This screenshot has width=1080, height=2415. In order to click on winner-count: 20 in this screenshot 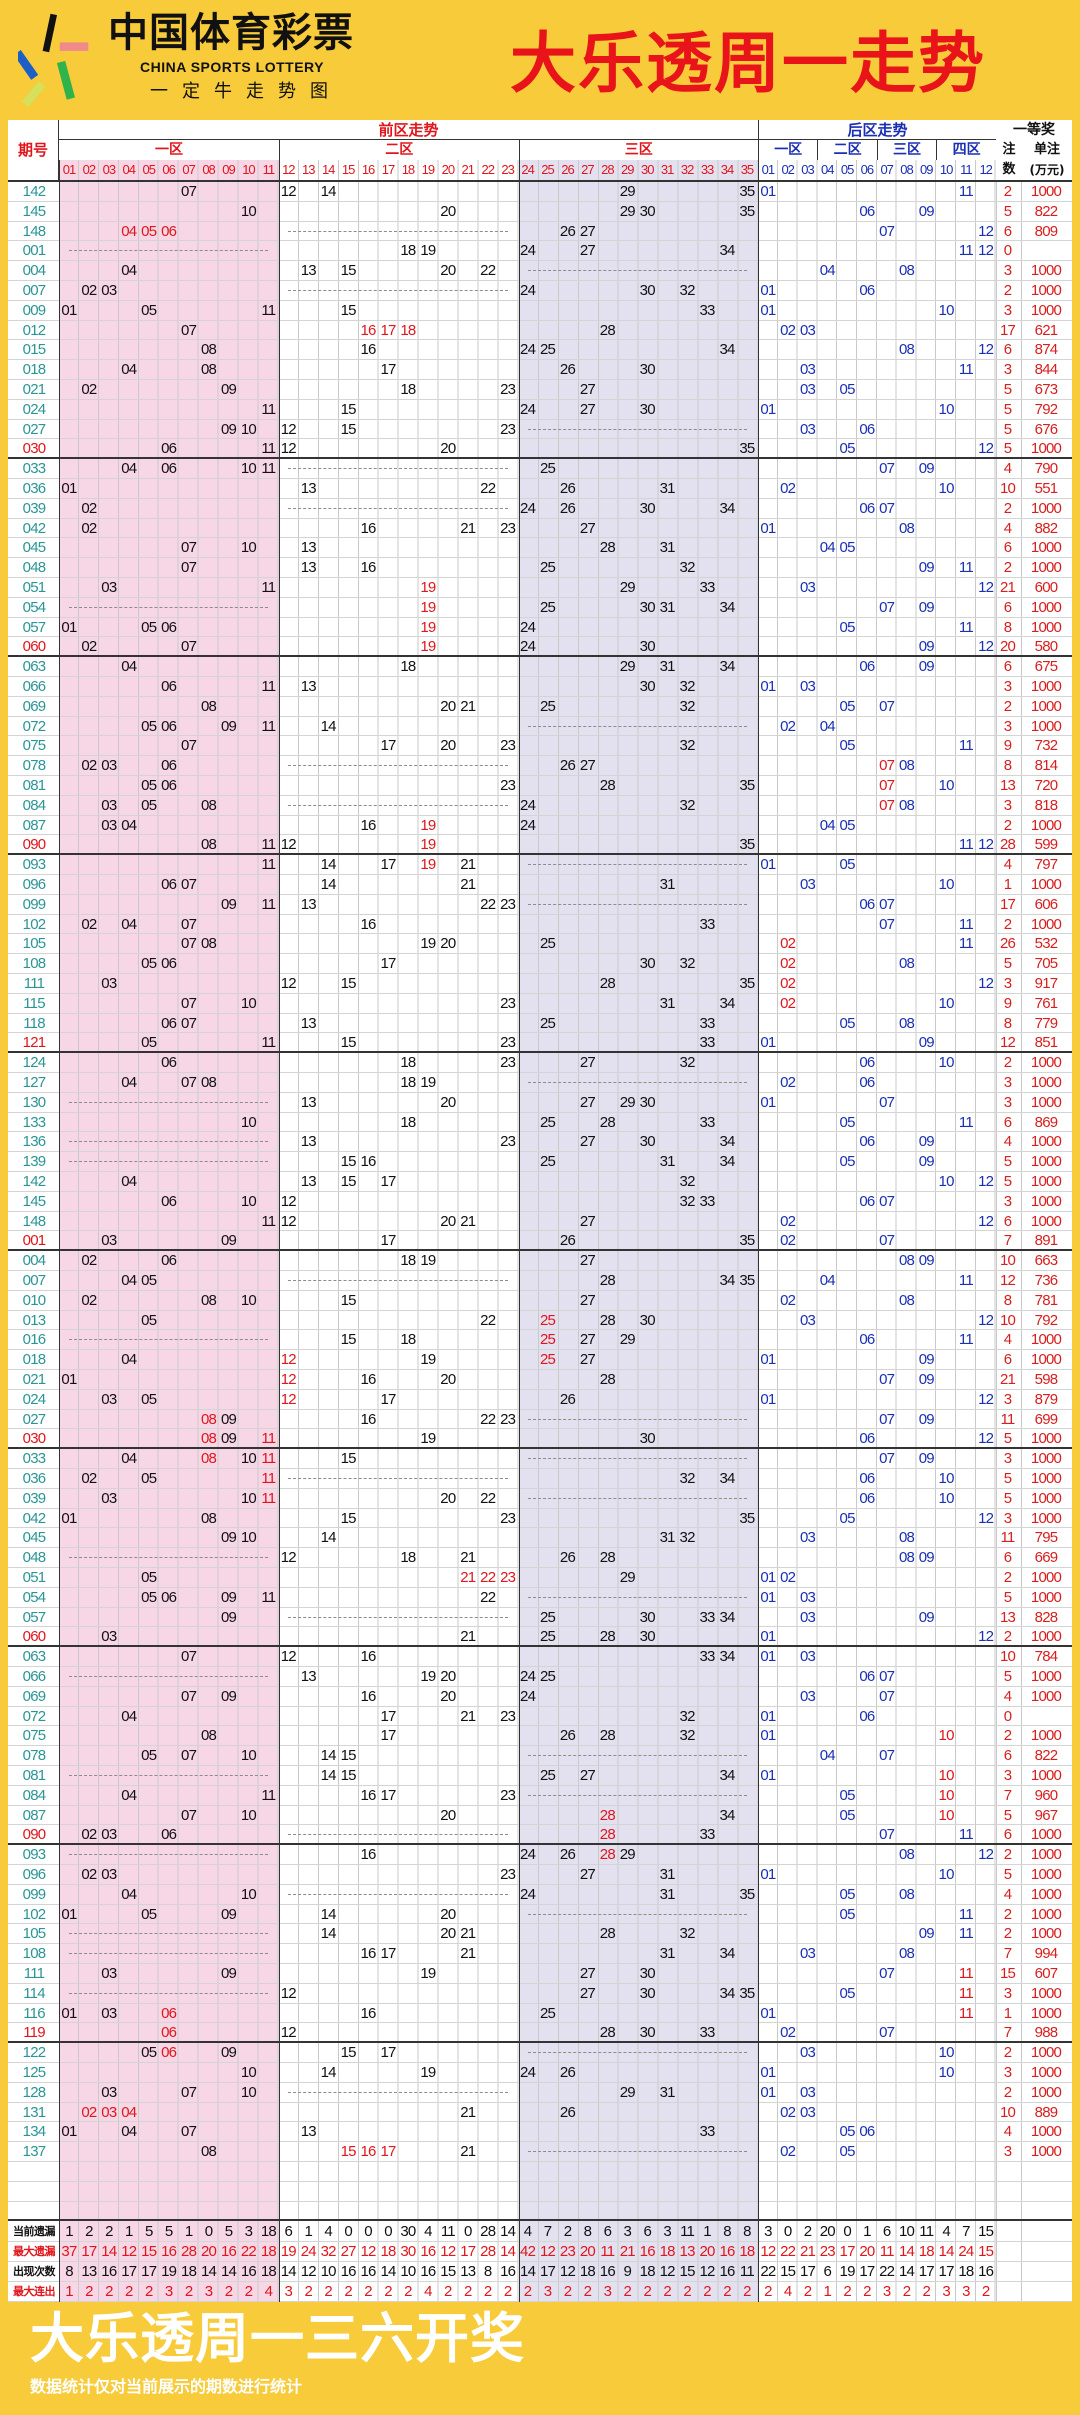, I will do `click(1007, 647)`.